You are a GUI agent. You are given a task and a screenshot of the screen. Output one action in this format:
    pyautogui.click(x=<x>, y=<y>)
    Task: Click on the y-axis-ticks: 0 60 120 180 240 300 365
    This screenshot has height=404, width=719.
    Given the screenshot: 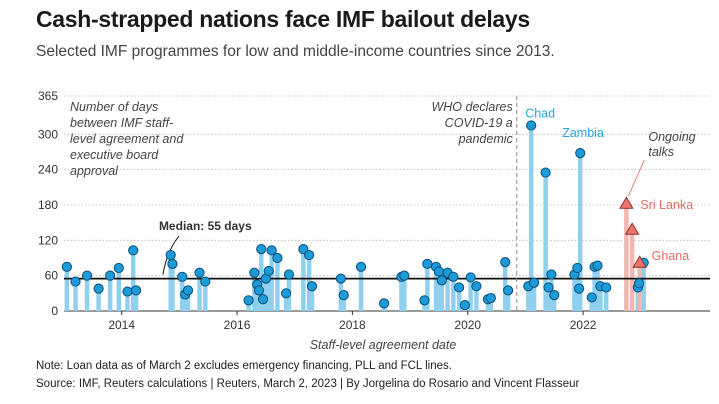 What is the action you would take?
    pyautogui.click(x=48, y=203)
    